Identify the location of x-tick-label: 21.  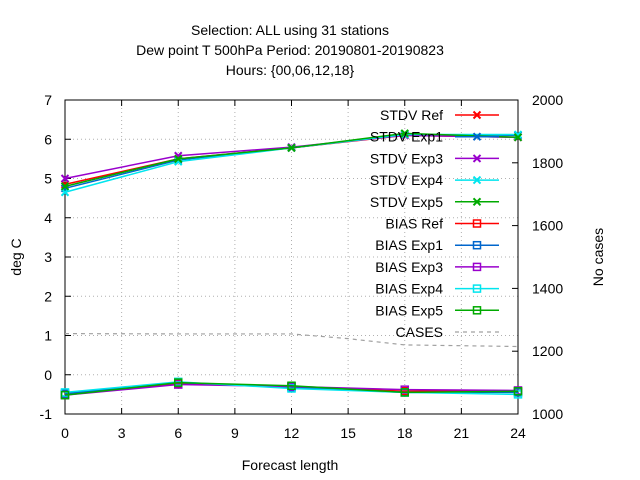
(462, 433).